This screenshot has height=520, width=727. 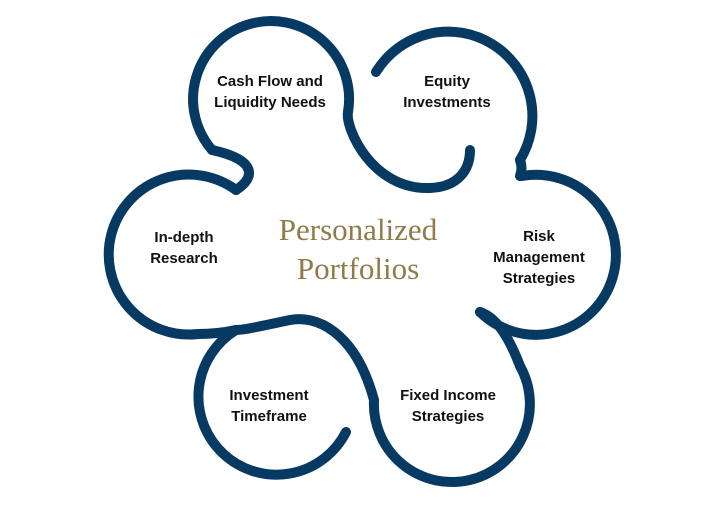 What do you see at coordinates (408, 150) in the screenshot?
I see `connector-cash-equity` at bounding box center [408, 150].